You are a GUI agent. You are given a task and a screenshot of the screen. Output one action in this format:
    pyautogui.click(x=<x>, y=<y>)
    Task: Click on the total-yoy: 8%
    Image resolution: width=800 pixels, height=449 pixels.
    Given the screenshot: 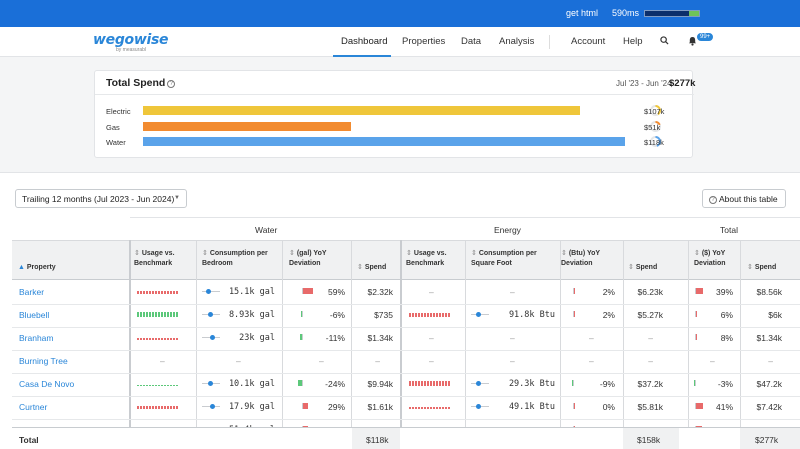 What is the action you would take?
    pyautogui.click(x=726, y=338)
    